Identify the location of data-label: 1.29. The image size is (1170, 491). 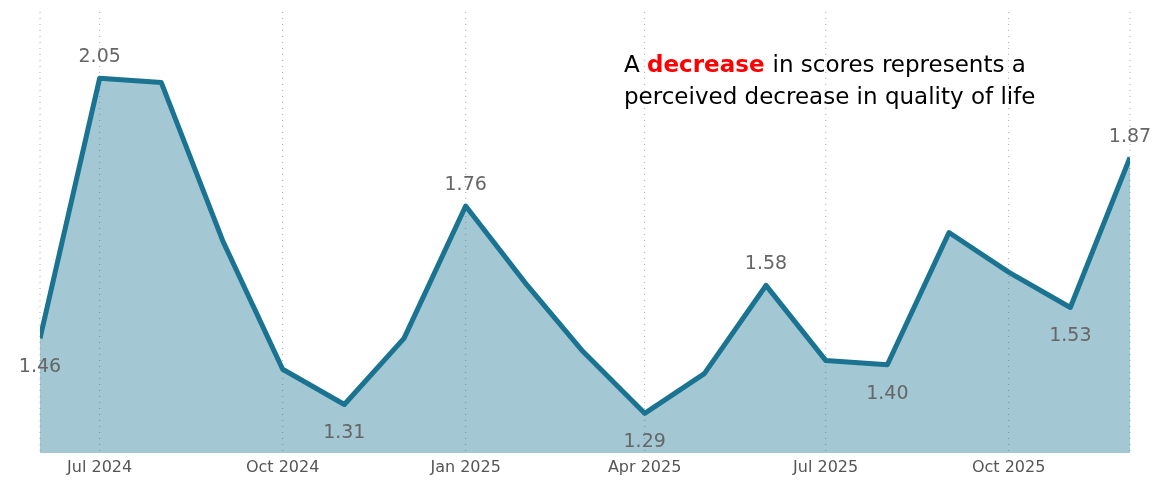
(644, 440).